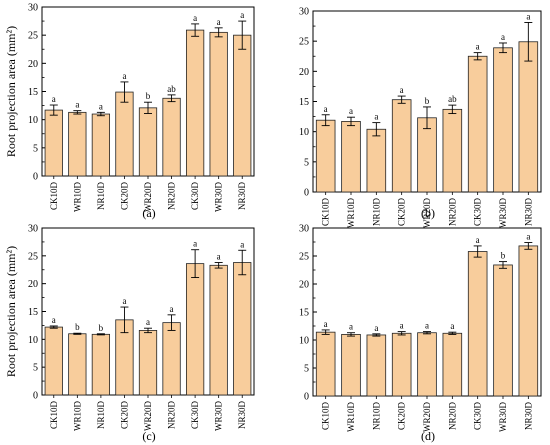 The height and width of the screenshot is (445, 550). Describe the element at coordinates (148, 436) in the screenshot. I see `panel-label: (c)` at that location.